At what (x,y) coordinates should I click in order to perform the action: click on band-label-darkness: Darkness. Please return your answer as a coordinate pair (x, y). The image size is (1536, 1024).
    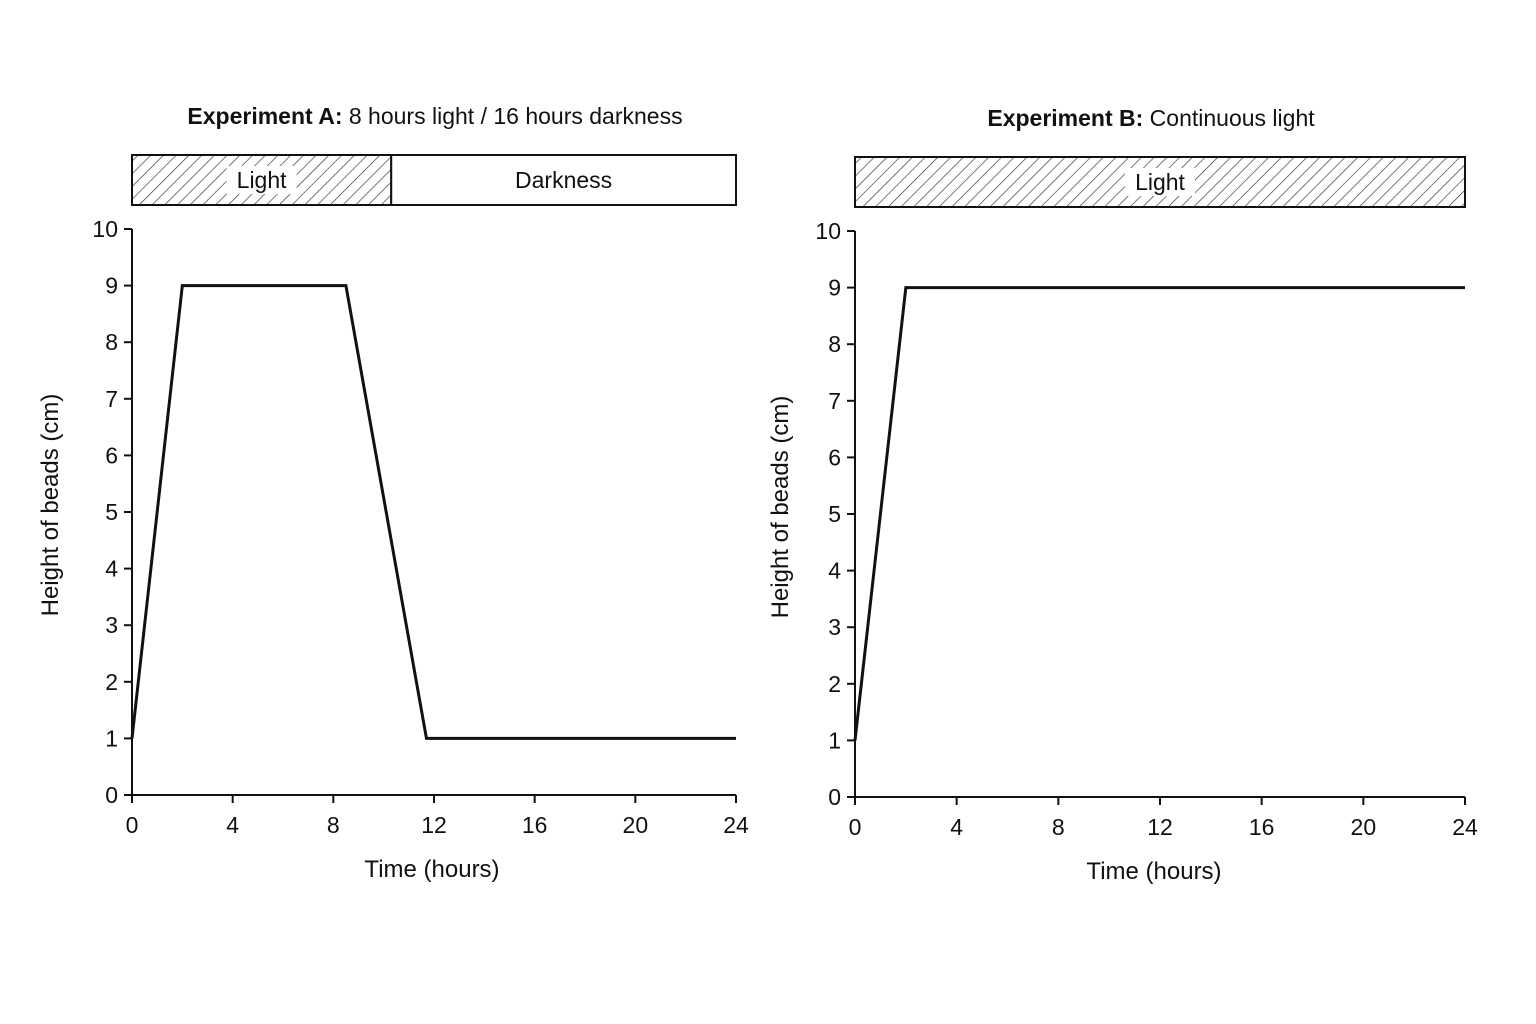
    Looking at the image, I should click on (563, 180).